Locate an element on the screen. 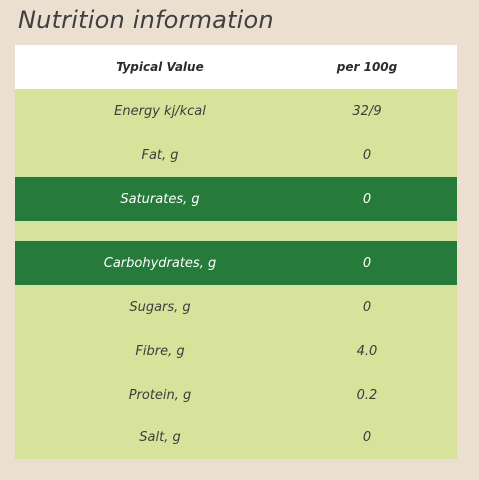  row-label: Fibre, g is located at coordinates (160, 351).